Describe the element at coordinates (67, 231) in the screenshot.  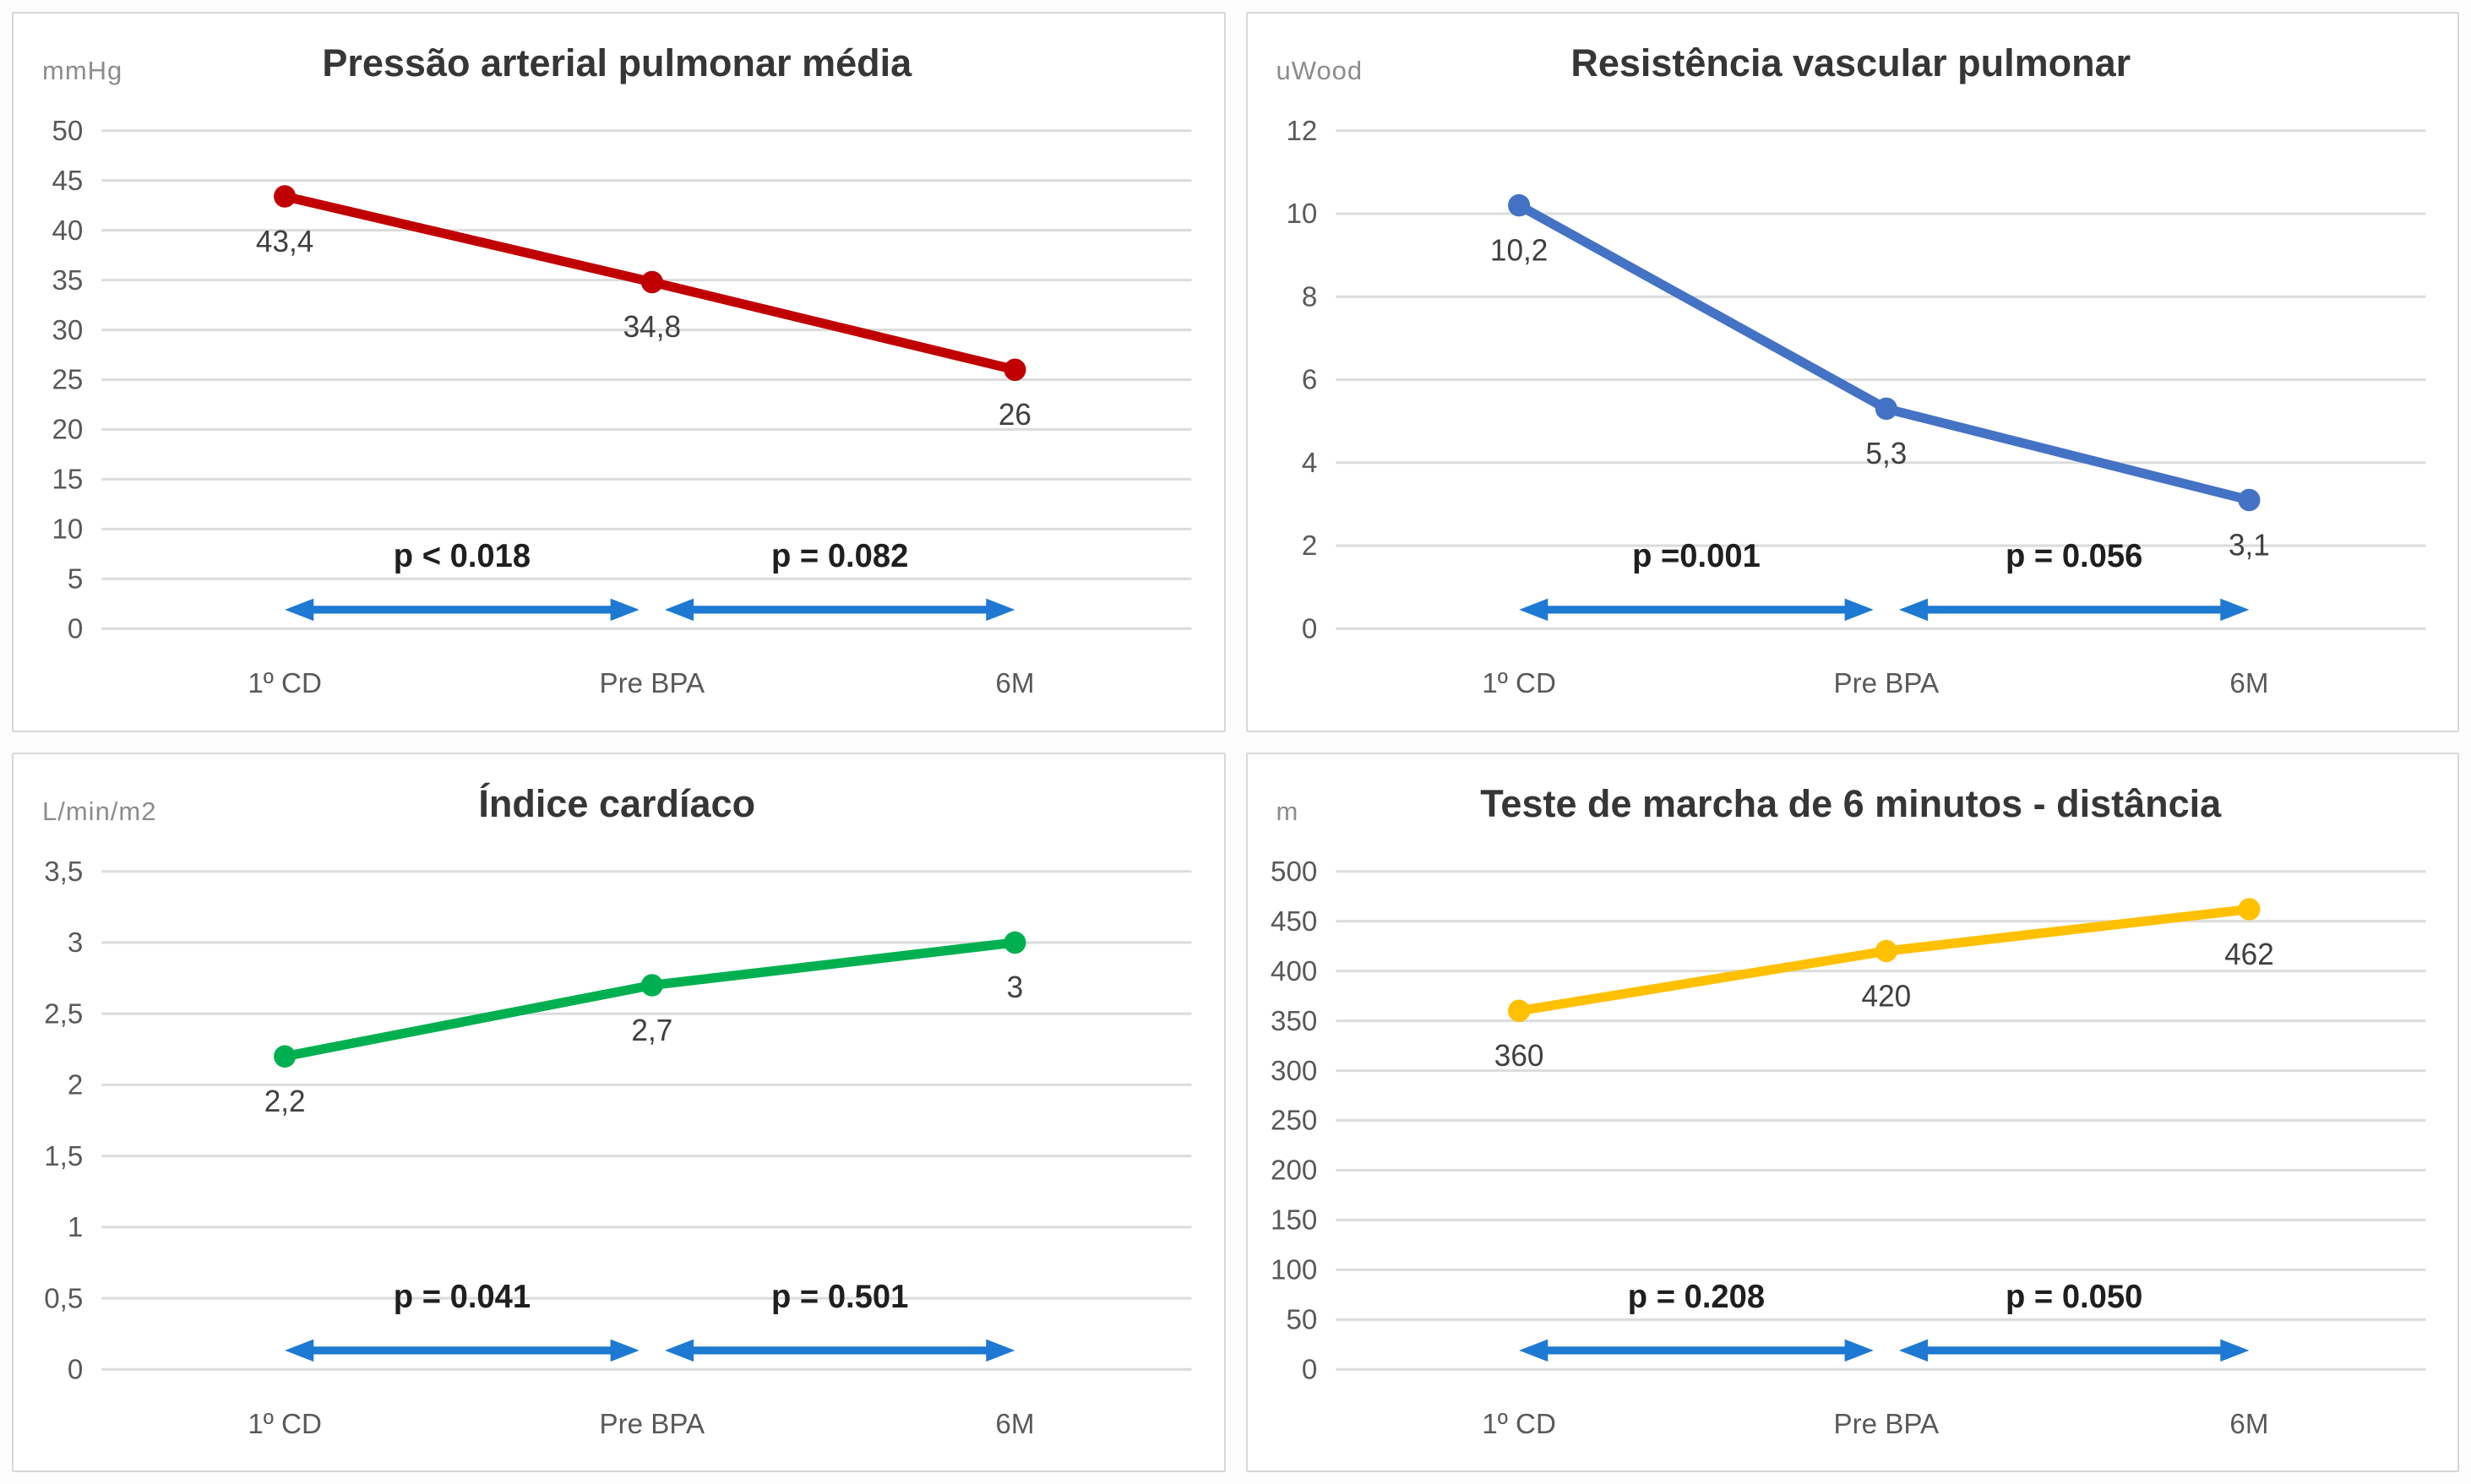
I see `y-tick-label: 40` at that location.